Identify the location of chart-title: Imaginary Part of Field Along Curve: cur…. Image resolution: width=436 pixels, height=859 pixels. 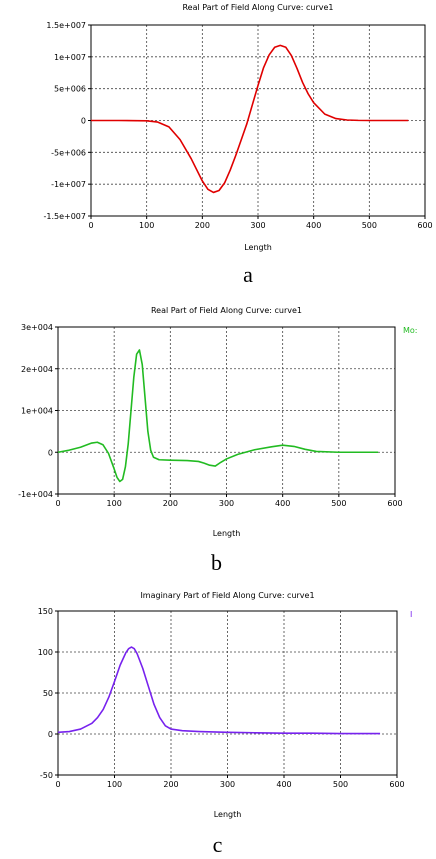
(227, 595).